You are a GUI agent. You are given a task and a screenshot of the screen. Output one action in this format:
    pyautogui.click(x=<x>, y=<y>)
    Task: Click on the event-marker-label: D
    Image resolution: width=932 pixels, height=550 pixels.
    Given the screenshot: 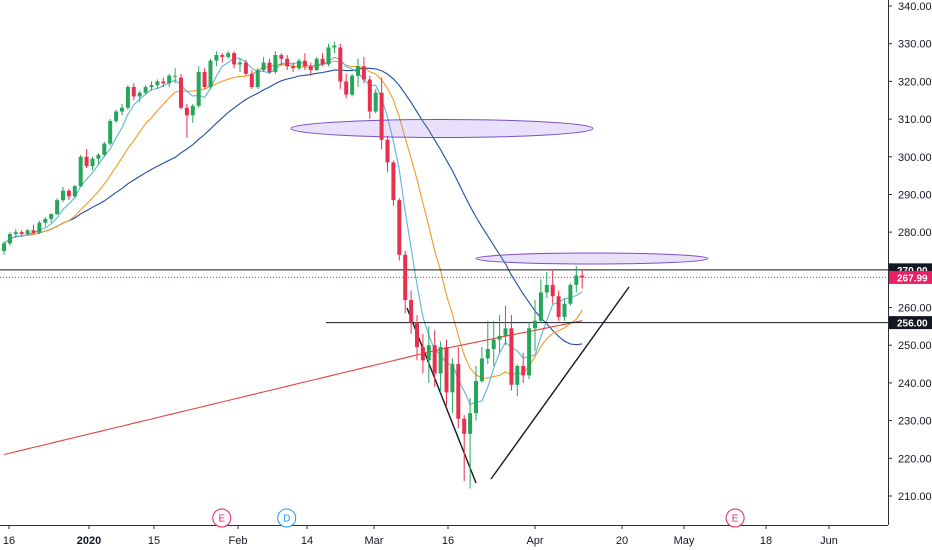 What is the action you would take?
    pyautogui.click(x=286, y=519)
    